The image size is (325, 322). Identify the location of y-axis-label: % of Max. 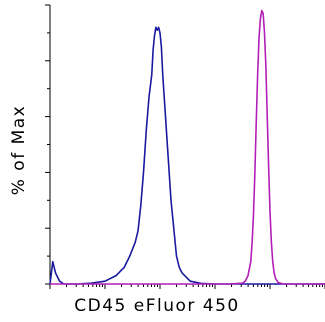
(19, 150).